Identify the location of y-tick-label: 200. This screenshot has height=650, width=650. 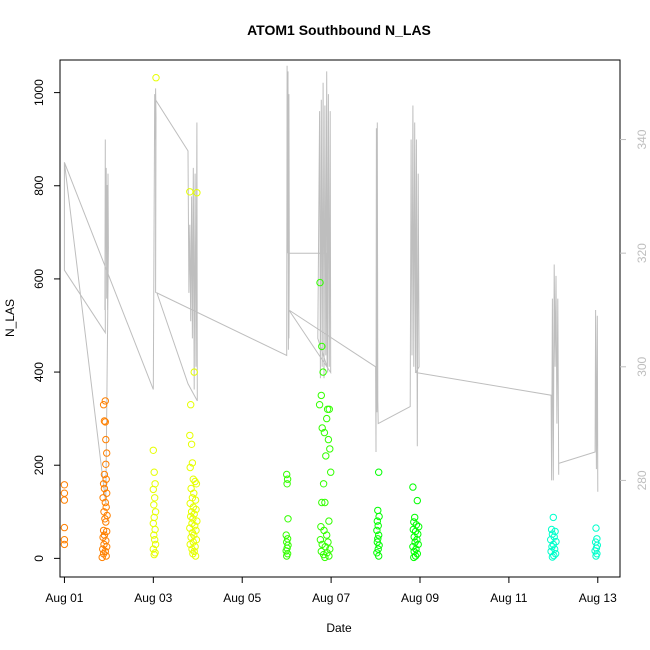
(39, 465).